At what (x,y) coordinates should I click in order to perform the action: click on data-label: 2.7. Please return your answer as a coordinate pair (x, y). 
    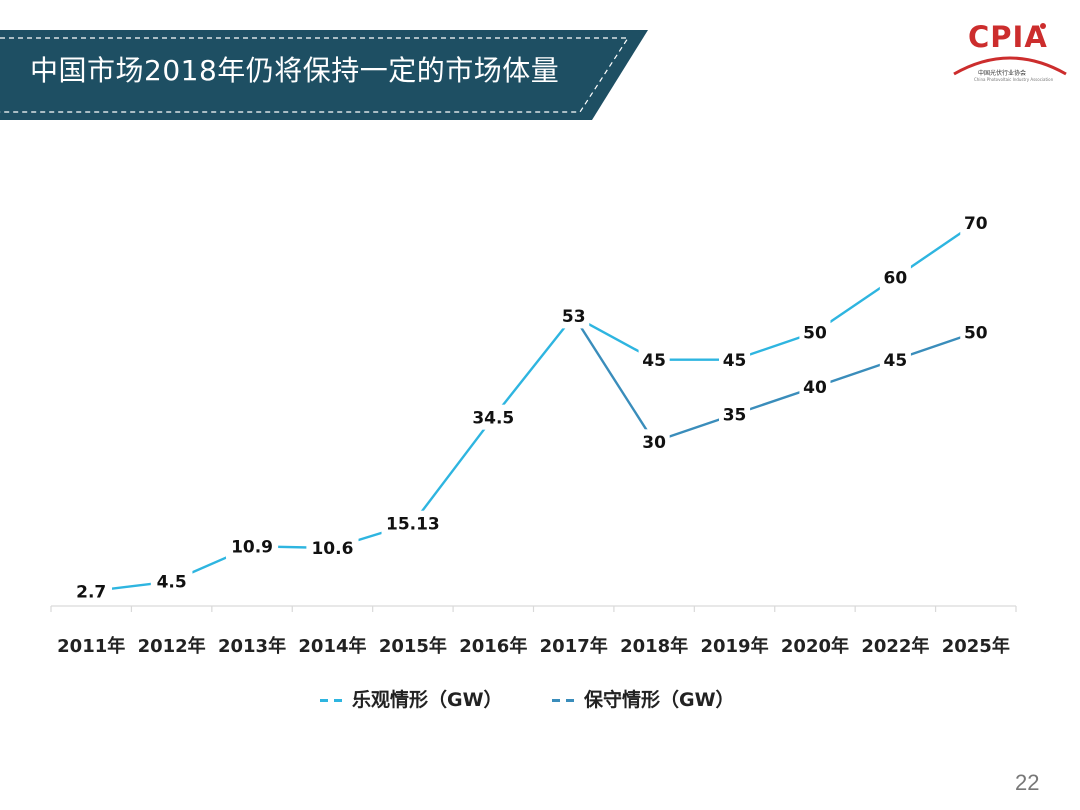
    Looking at the image, I should click on (91, 592).